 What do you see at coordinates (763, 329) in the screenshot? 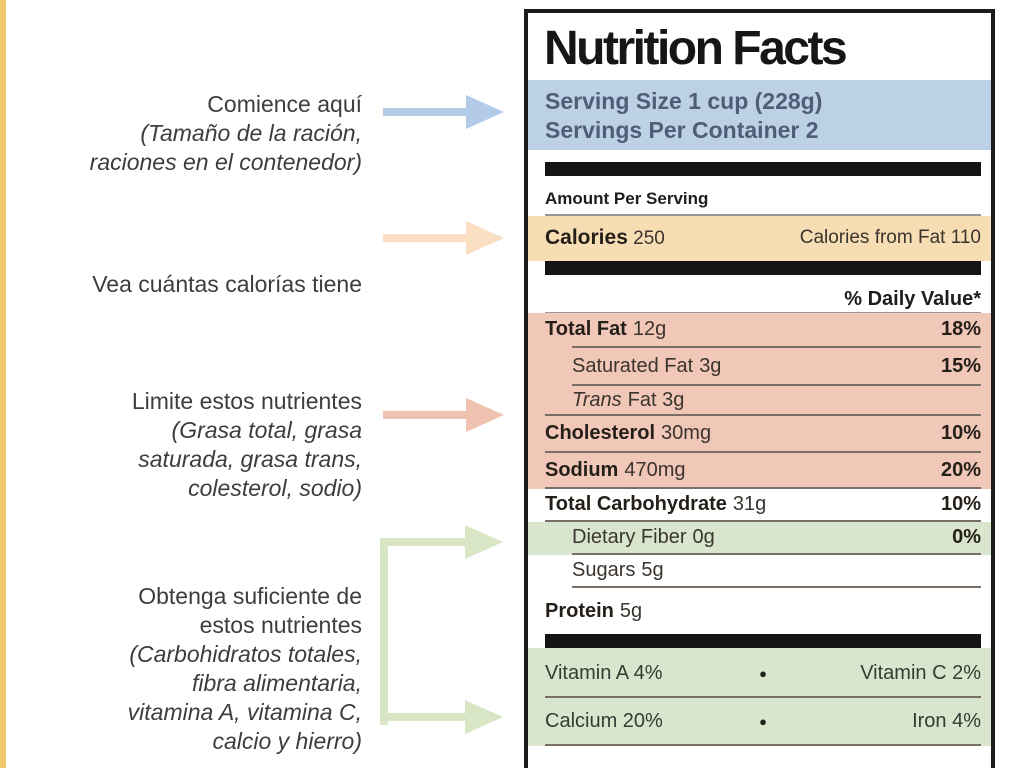
I see `nutrient-row-total-fat: Total Fat 12g 18%` at bounding box center [763, 329].